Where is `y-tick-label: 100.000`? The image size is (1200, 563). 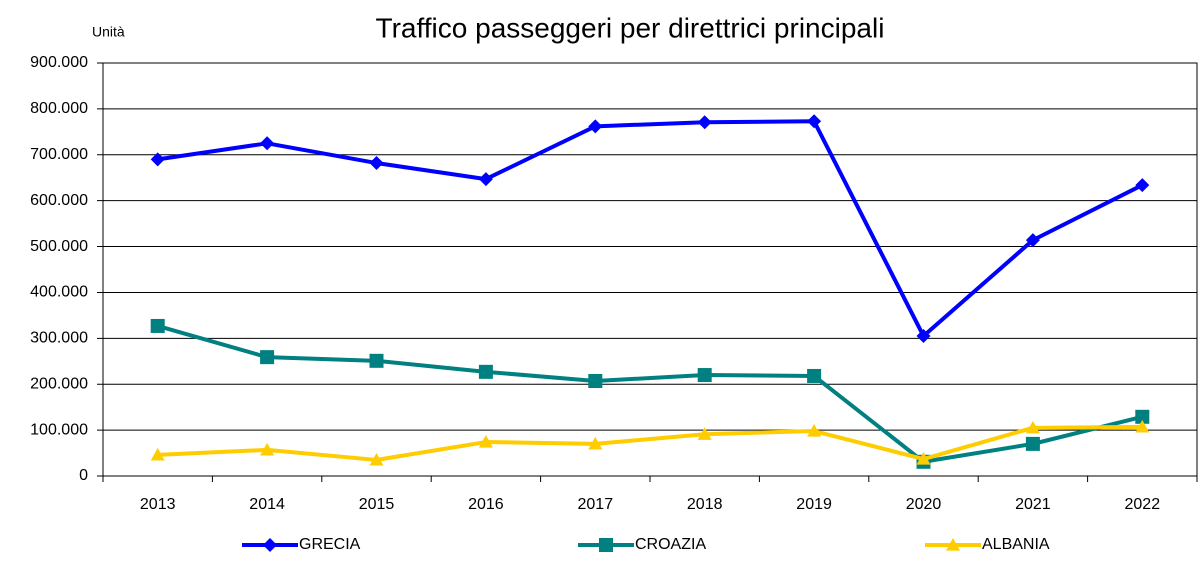
y-tick-label: 100.000 is located at coordinates (59, 429).